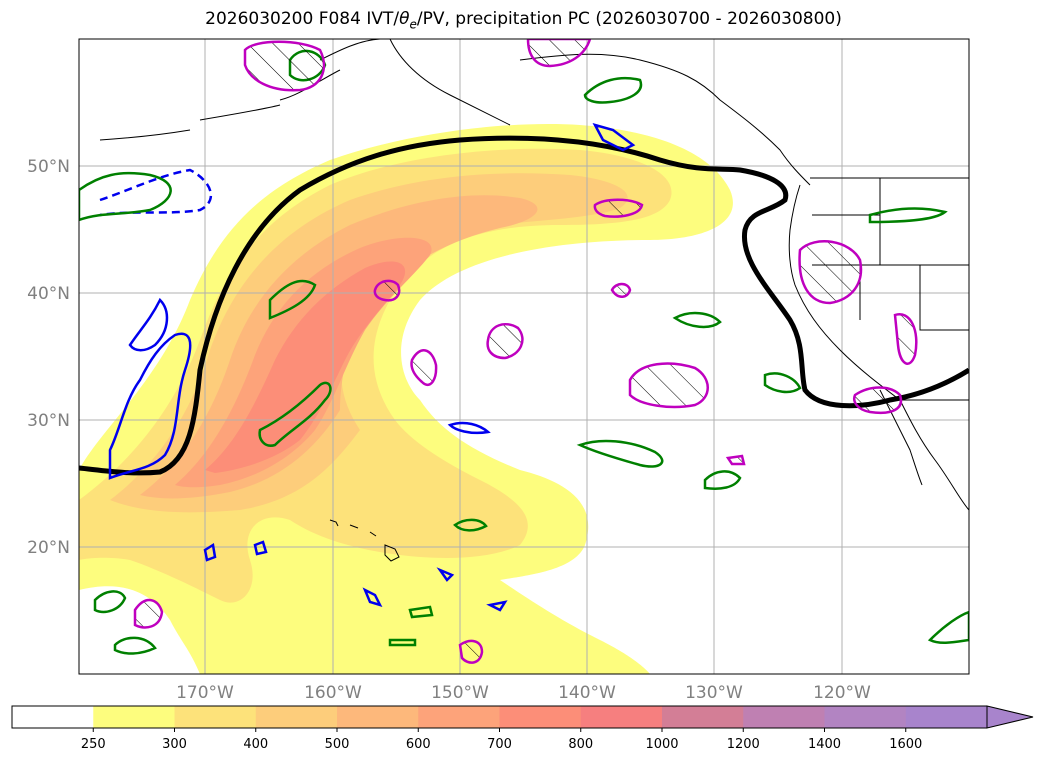  What do you see at coordinates (48, 548) in the screenshot?
I see `lat-tick-label: 20°N` at bounding box center [48, 548].